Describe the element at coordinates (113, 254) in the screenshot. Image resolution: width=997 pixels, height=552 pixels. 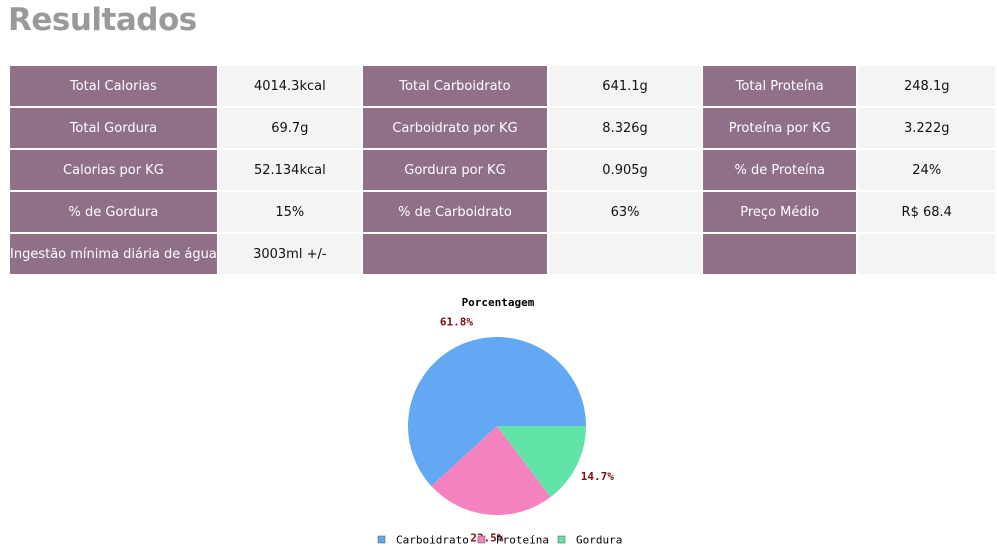
I see `metric-label: Ingestão mínima diária de água` at that location.